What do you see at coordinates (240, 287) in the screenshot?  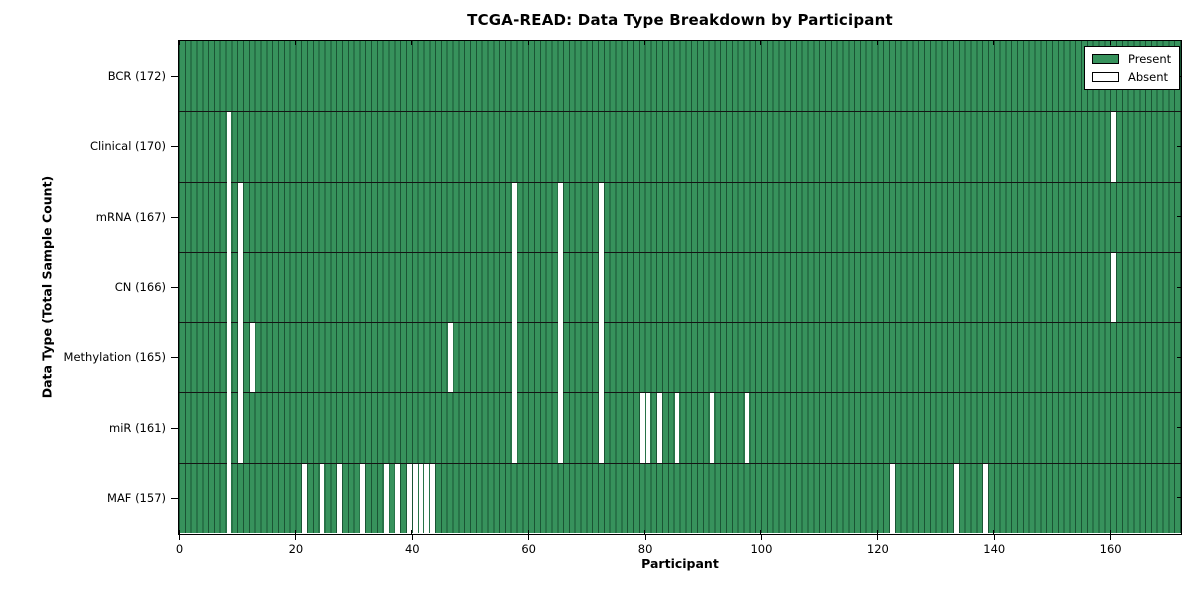 I see `absent-cell-CN-p10` at bounding box center [240, 287].